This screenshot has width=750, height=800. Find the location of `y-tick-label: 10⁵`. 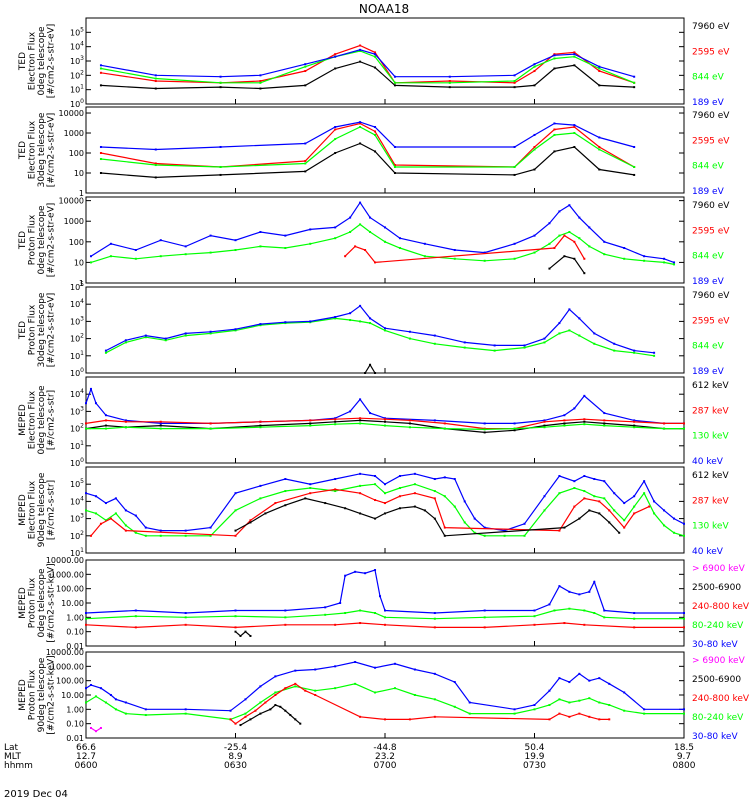

y-tick-label: 10⁵ is located at coordinates (77, 483).